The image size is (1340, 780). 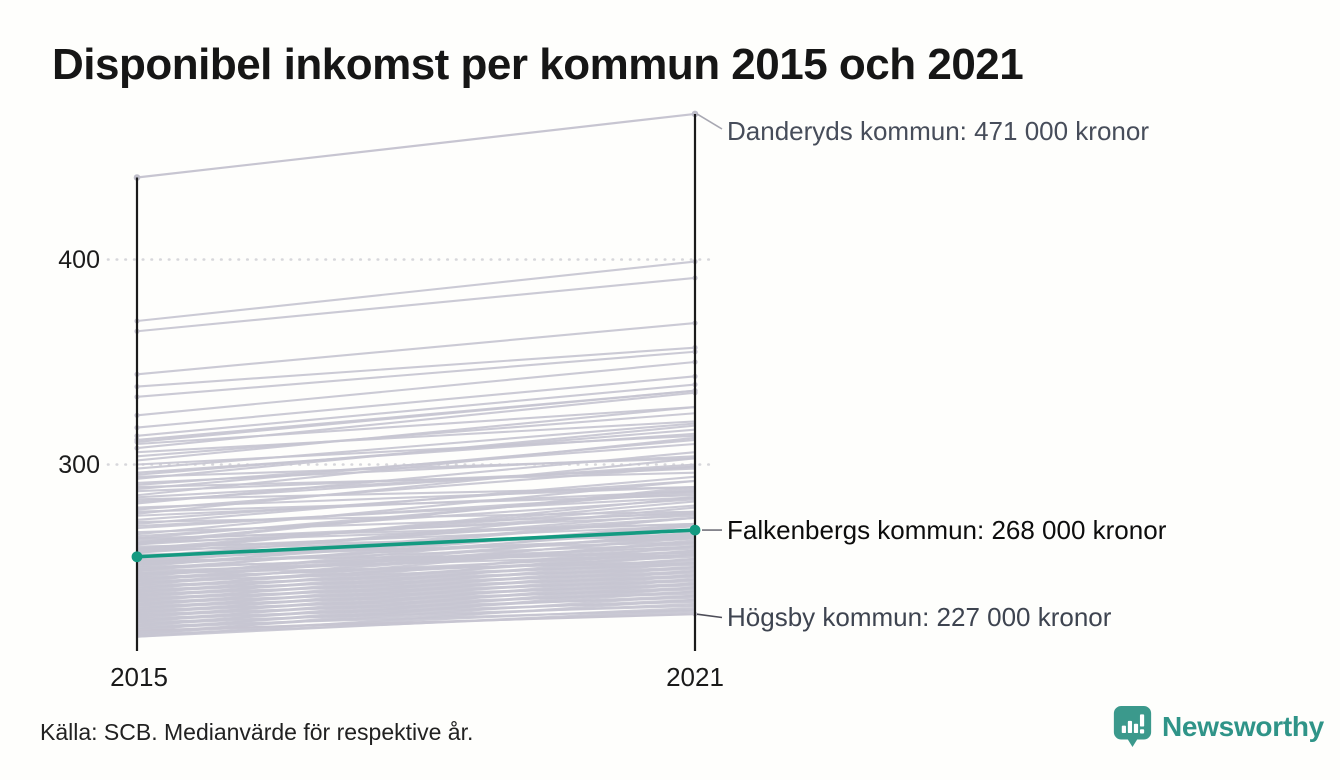 I want to click on y-axis-tick-300: 300, so click(x=79, y=465).